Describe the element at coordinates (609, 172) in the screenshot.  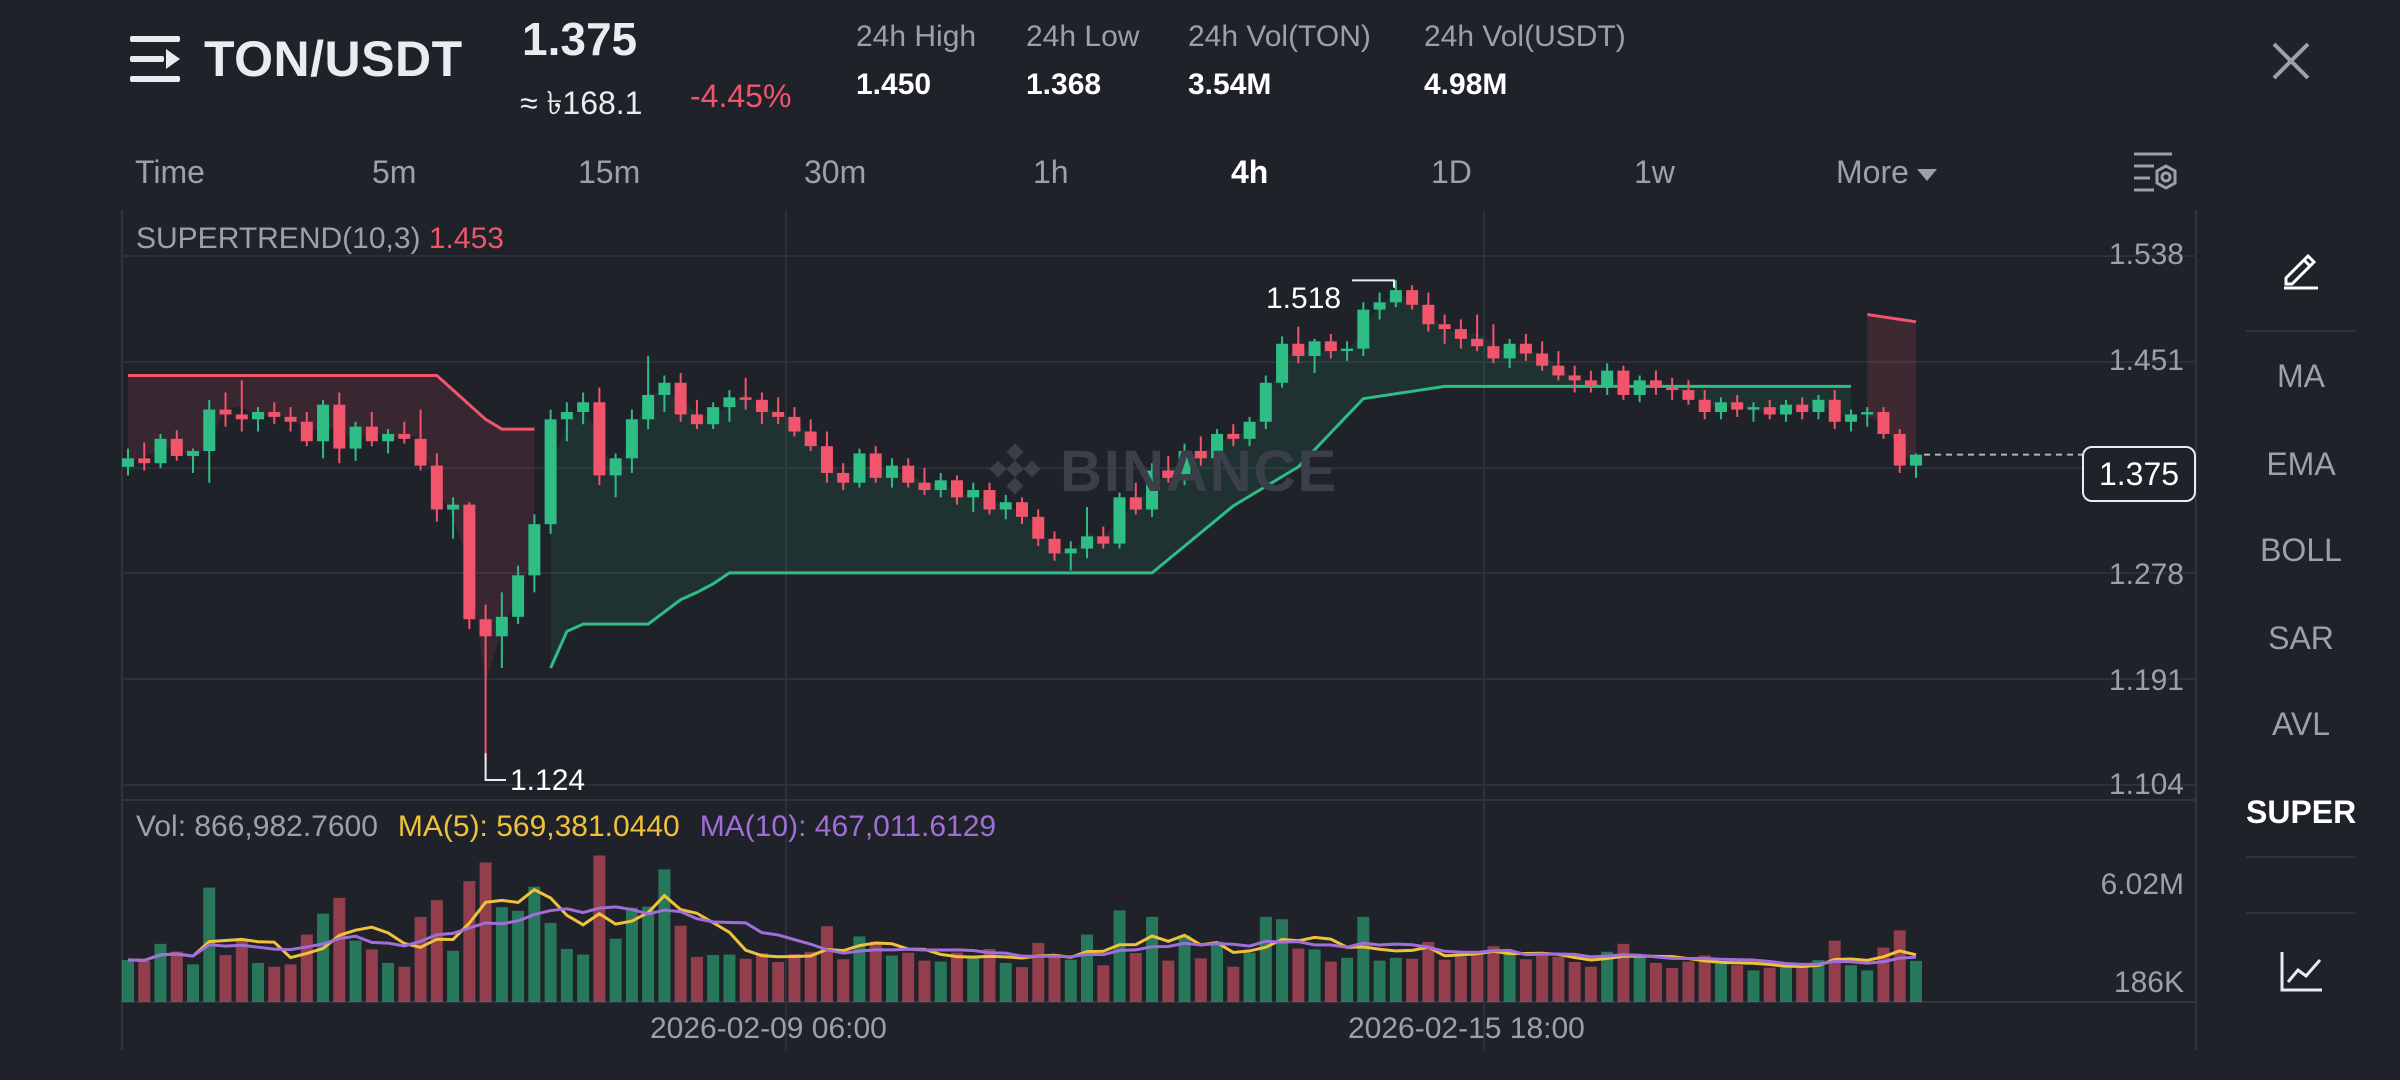
I see `tab-15m: 15m` at that location.